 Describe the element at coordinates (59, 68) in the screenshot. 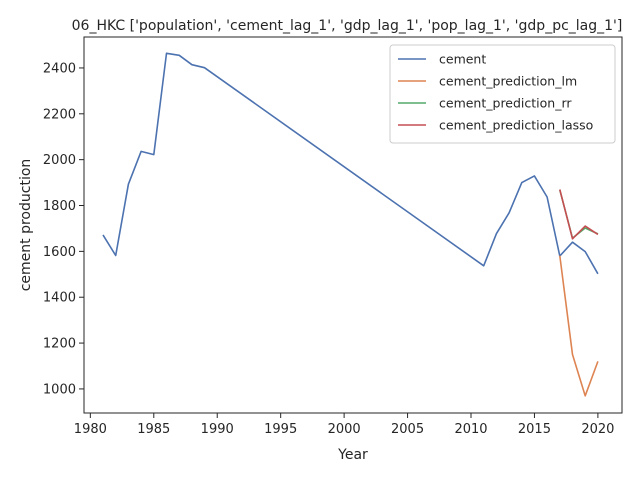

I see `y-tick-label: 2400` at that location.